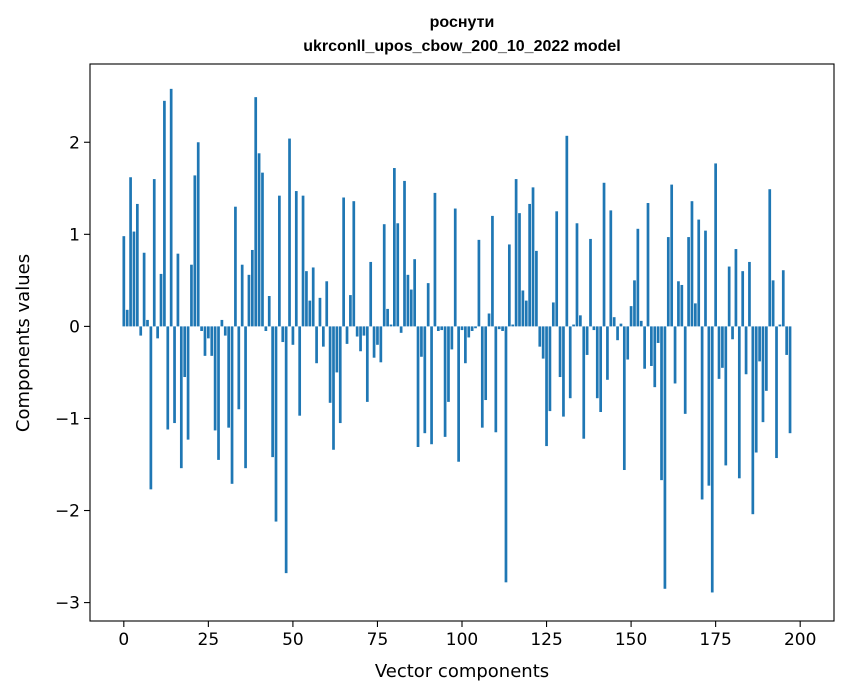 Image resolution: width=847 pixels, height=696 pixels. Describe the element at coordinates (74, 327) in the screenshot. I see `y-tick-label: 0` at that location.